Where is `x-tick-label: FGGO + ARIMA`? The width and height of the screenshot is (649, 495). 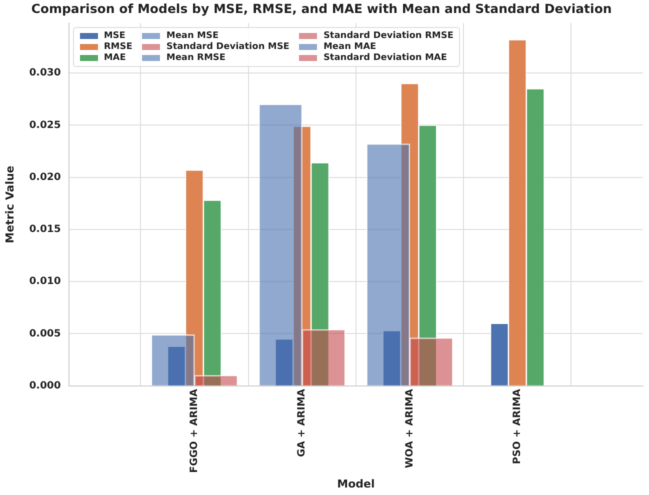 x-tick-label: FGGO + ARIMA is located at coordinates (194, 430).